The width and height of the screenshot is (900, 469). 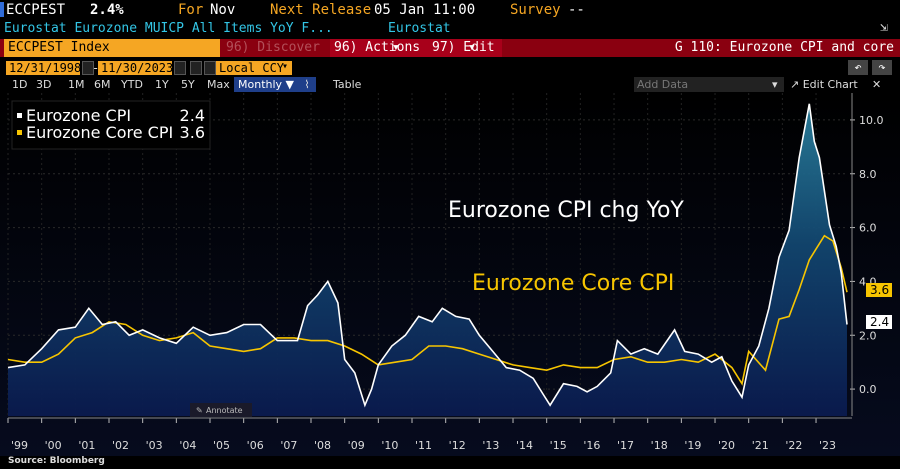 I want to click on export-icon: ⇲, so click(x=884, y=27).